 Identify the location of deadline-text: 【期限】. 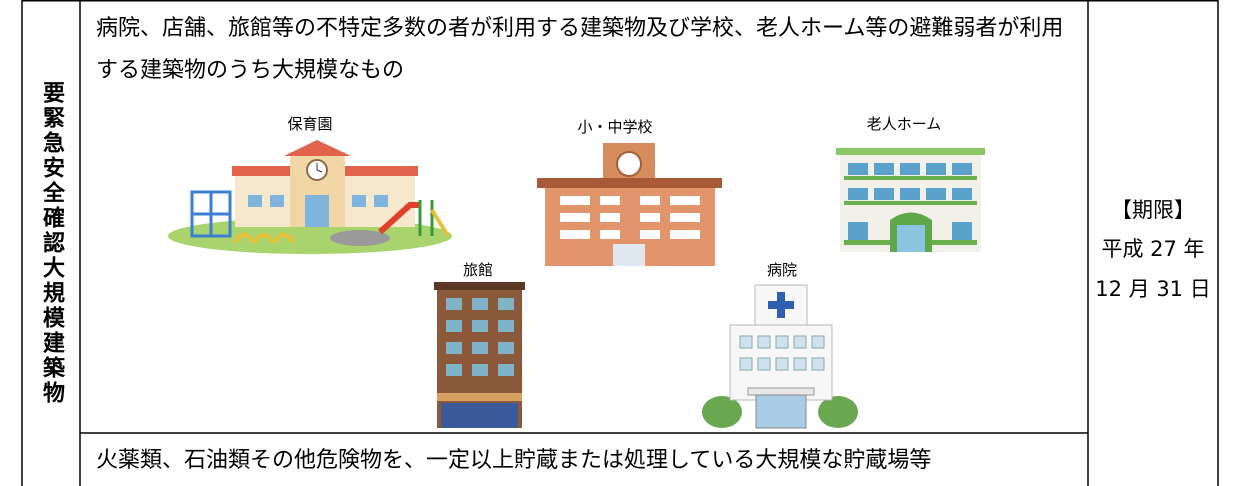
(1153, 210).